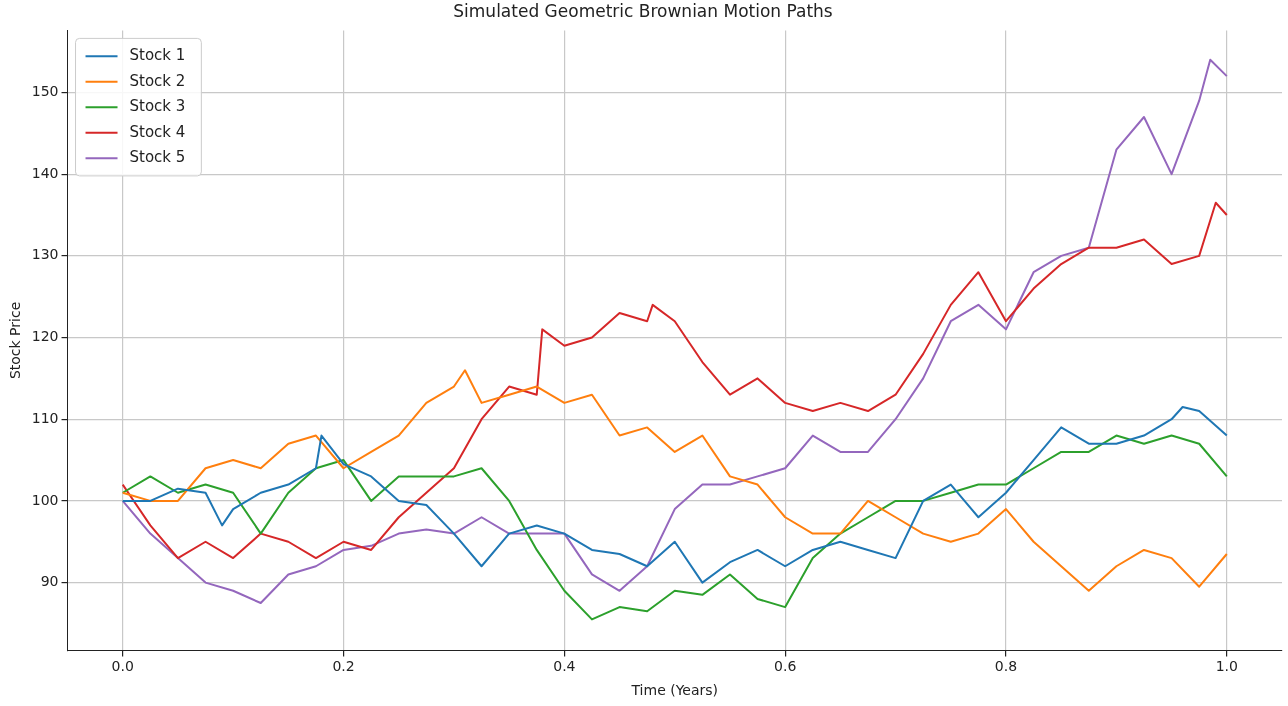 This screenshot has height=706, width=1288. I want to click on y-tick-label: 100, so click(45, 499).